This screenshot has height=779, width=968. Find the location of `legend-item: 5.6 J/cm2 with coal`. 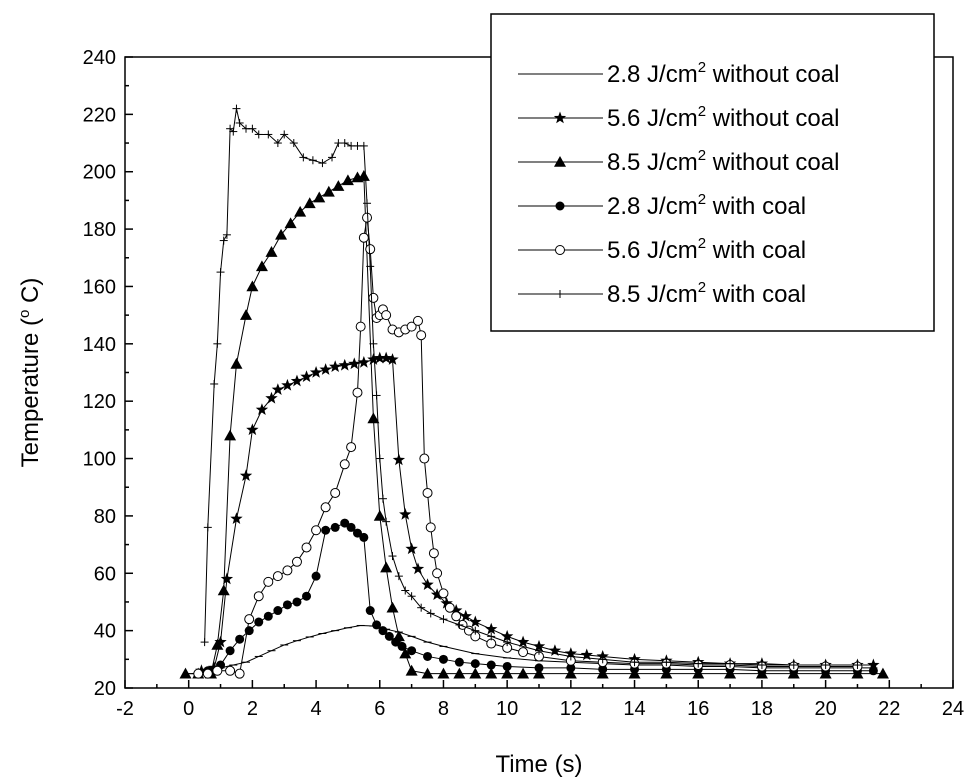

legend-item: 5.6 J/cm2 with coal is located at coordinates (662, 249).